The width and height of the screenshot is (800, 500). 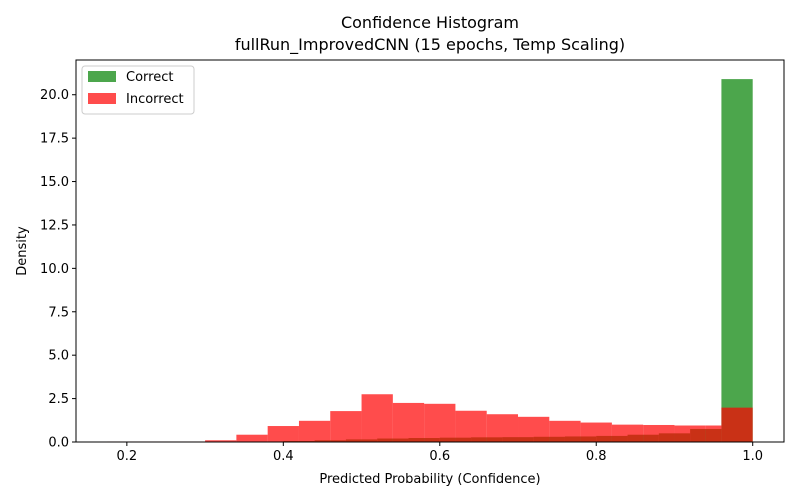 What do you see at coordinates (54, 269) in the screenshot?
I see `y-tick-label: 10.0` at bounding box center [54, 269].